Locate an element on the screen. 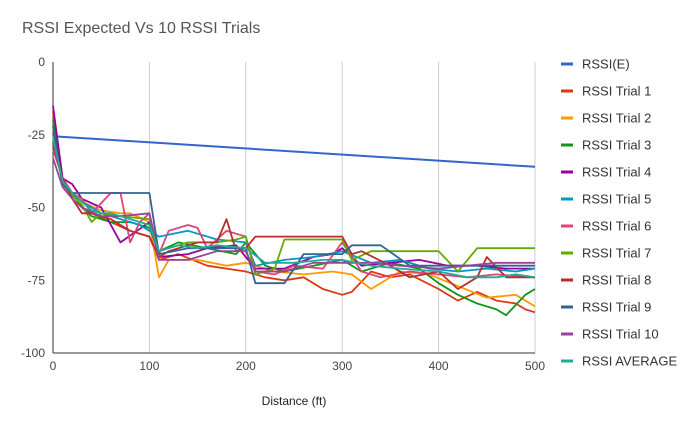 This screenshot has width=696, height=429. x-tick-label: 0 is located at coordinates (53, 366).